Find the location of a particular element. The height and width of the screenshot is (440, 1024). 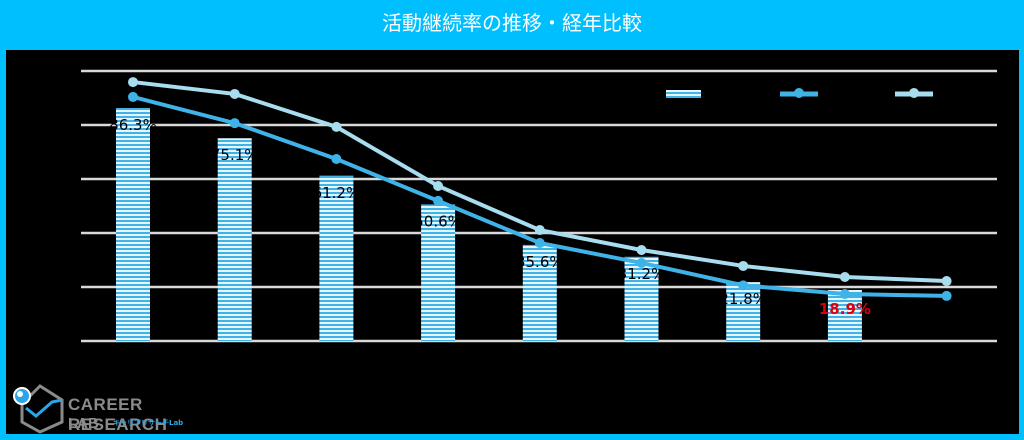

legend is located at coordinates (799, 93).